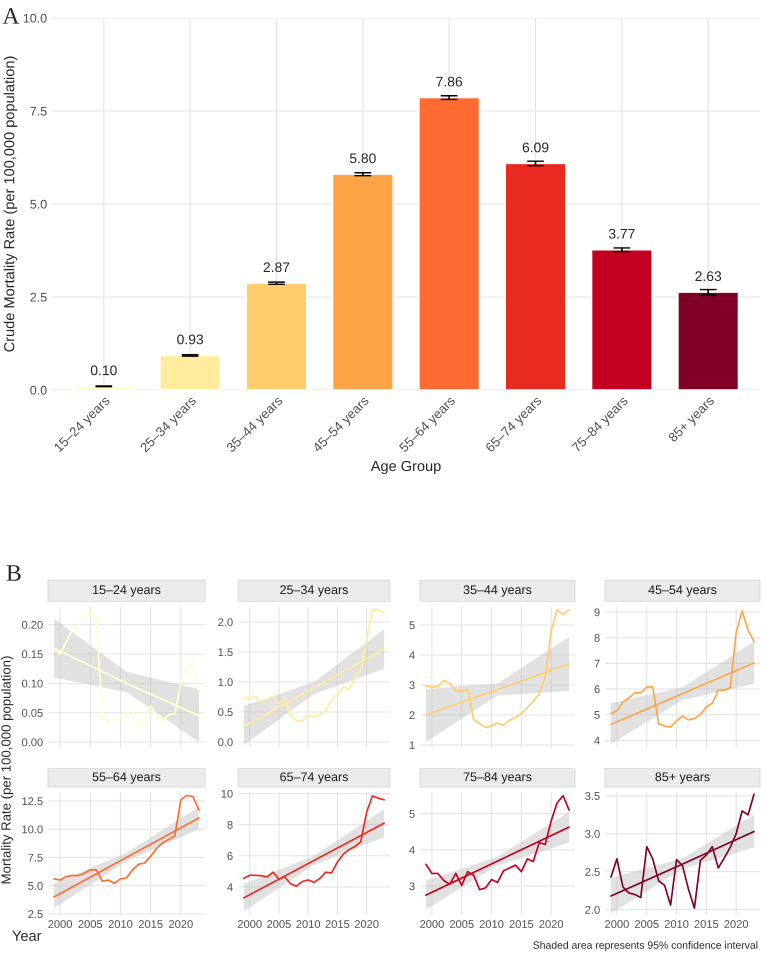  What do you see at coordinates (405, 467) in the screenshot?
I see `x-axis-title: Age Group` at bounding box center [405, 467].